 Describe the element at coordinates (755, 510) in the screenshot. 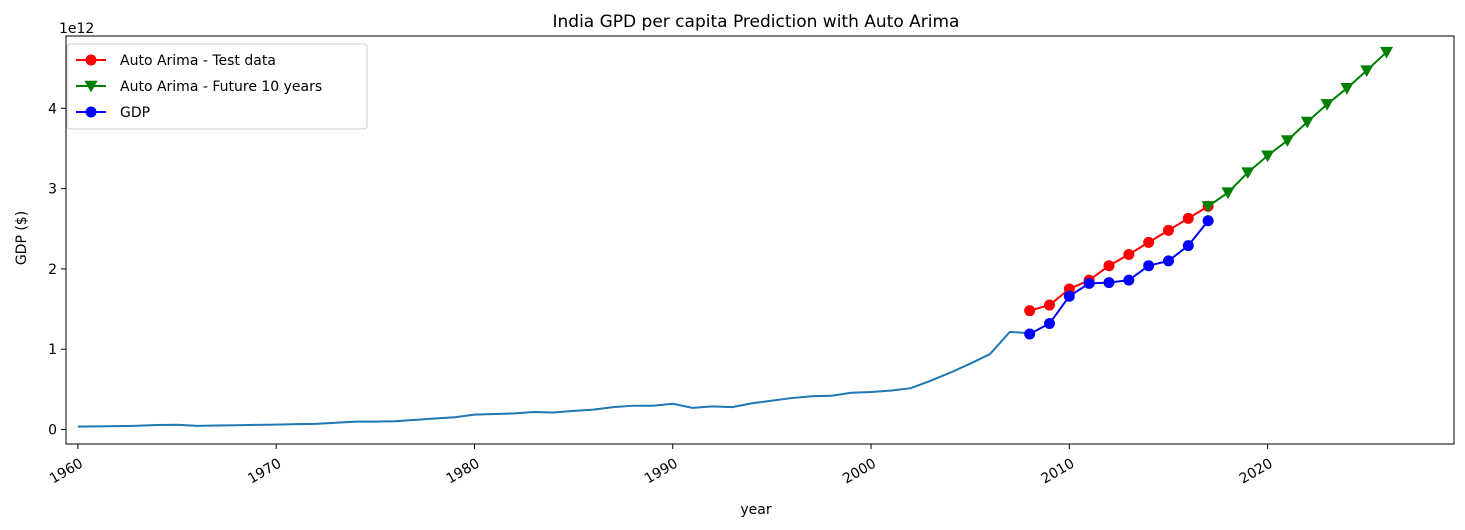

I see `x-axis-label: year` at that location.